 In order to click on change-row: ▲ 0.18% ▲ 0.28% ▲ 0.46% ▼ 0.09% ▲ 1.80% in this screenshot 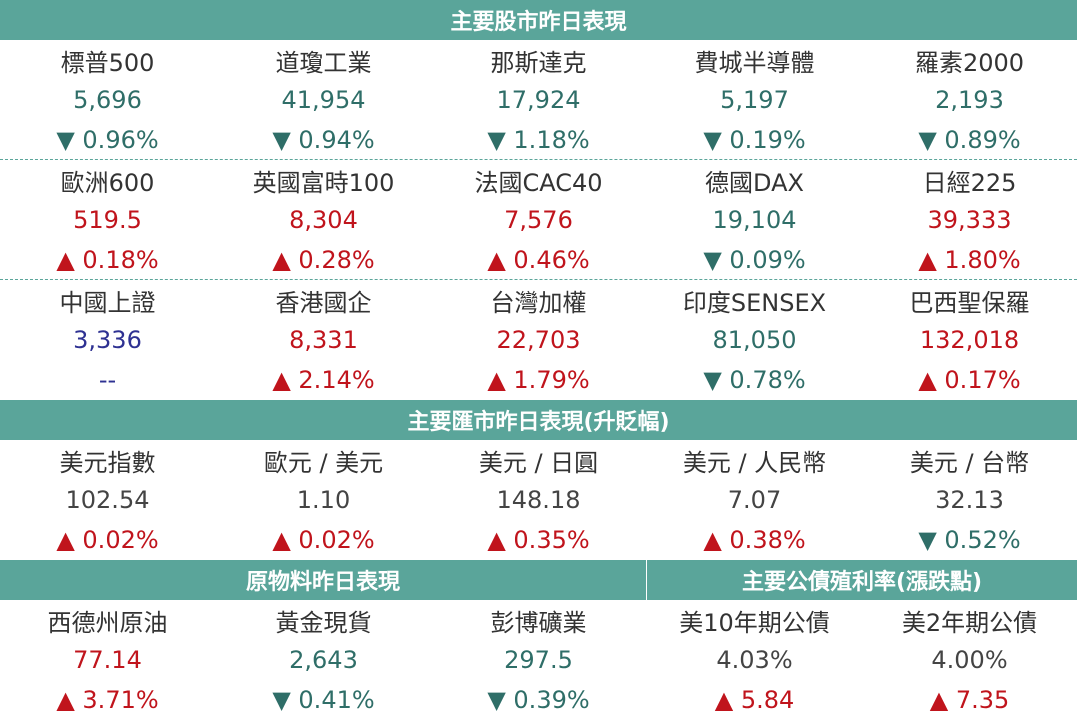, I will do `click(538, 260)`.